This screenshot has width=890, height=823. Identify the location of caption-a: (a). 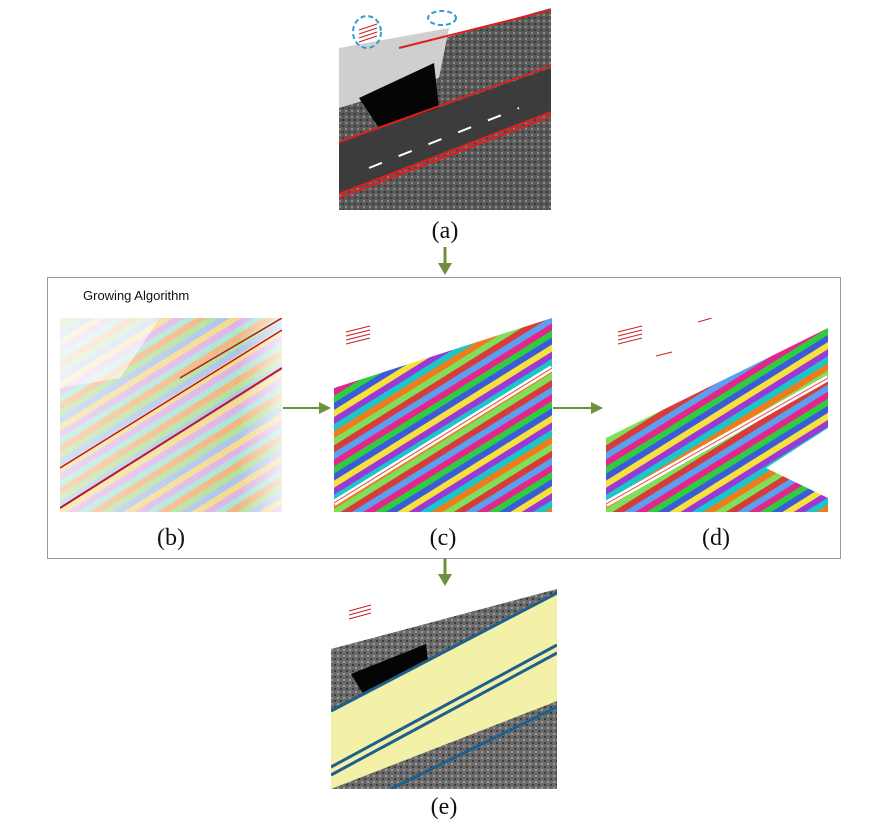
(445, 231).